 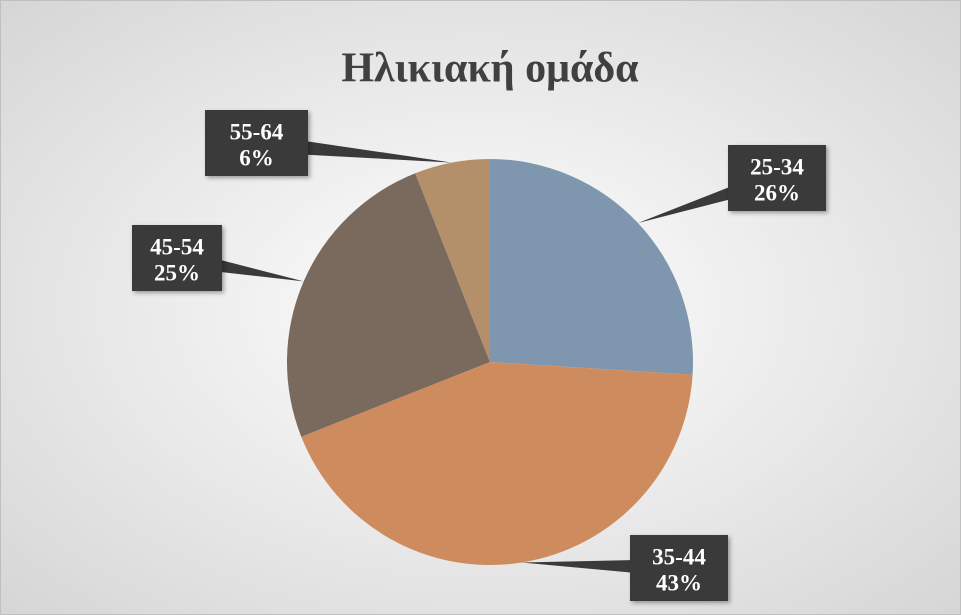 I want to click on data-label-category: 45-54, so click(x=177, y=246).